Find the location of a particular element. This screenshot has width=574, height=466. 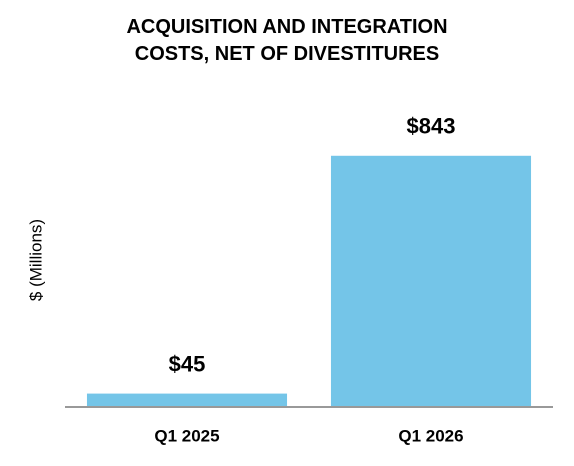

x-tick-label: Q1 2026 is located at coordinates (430, 435).